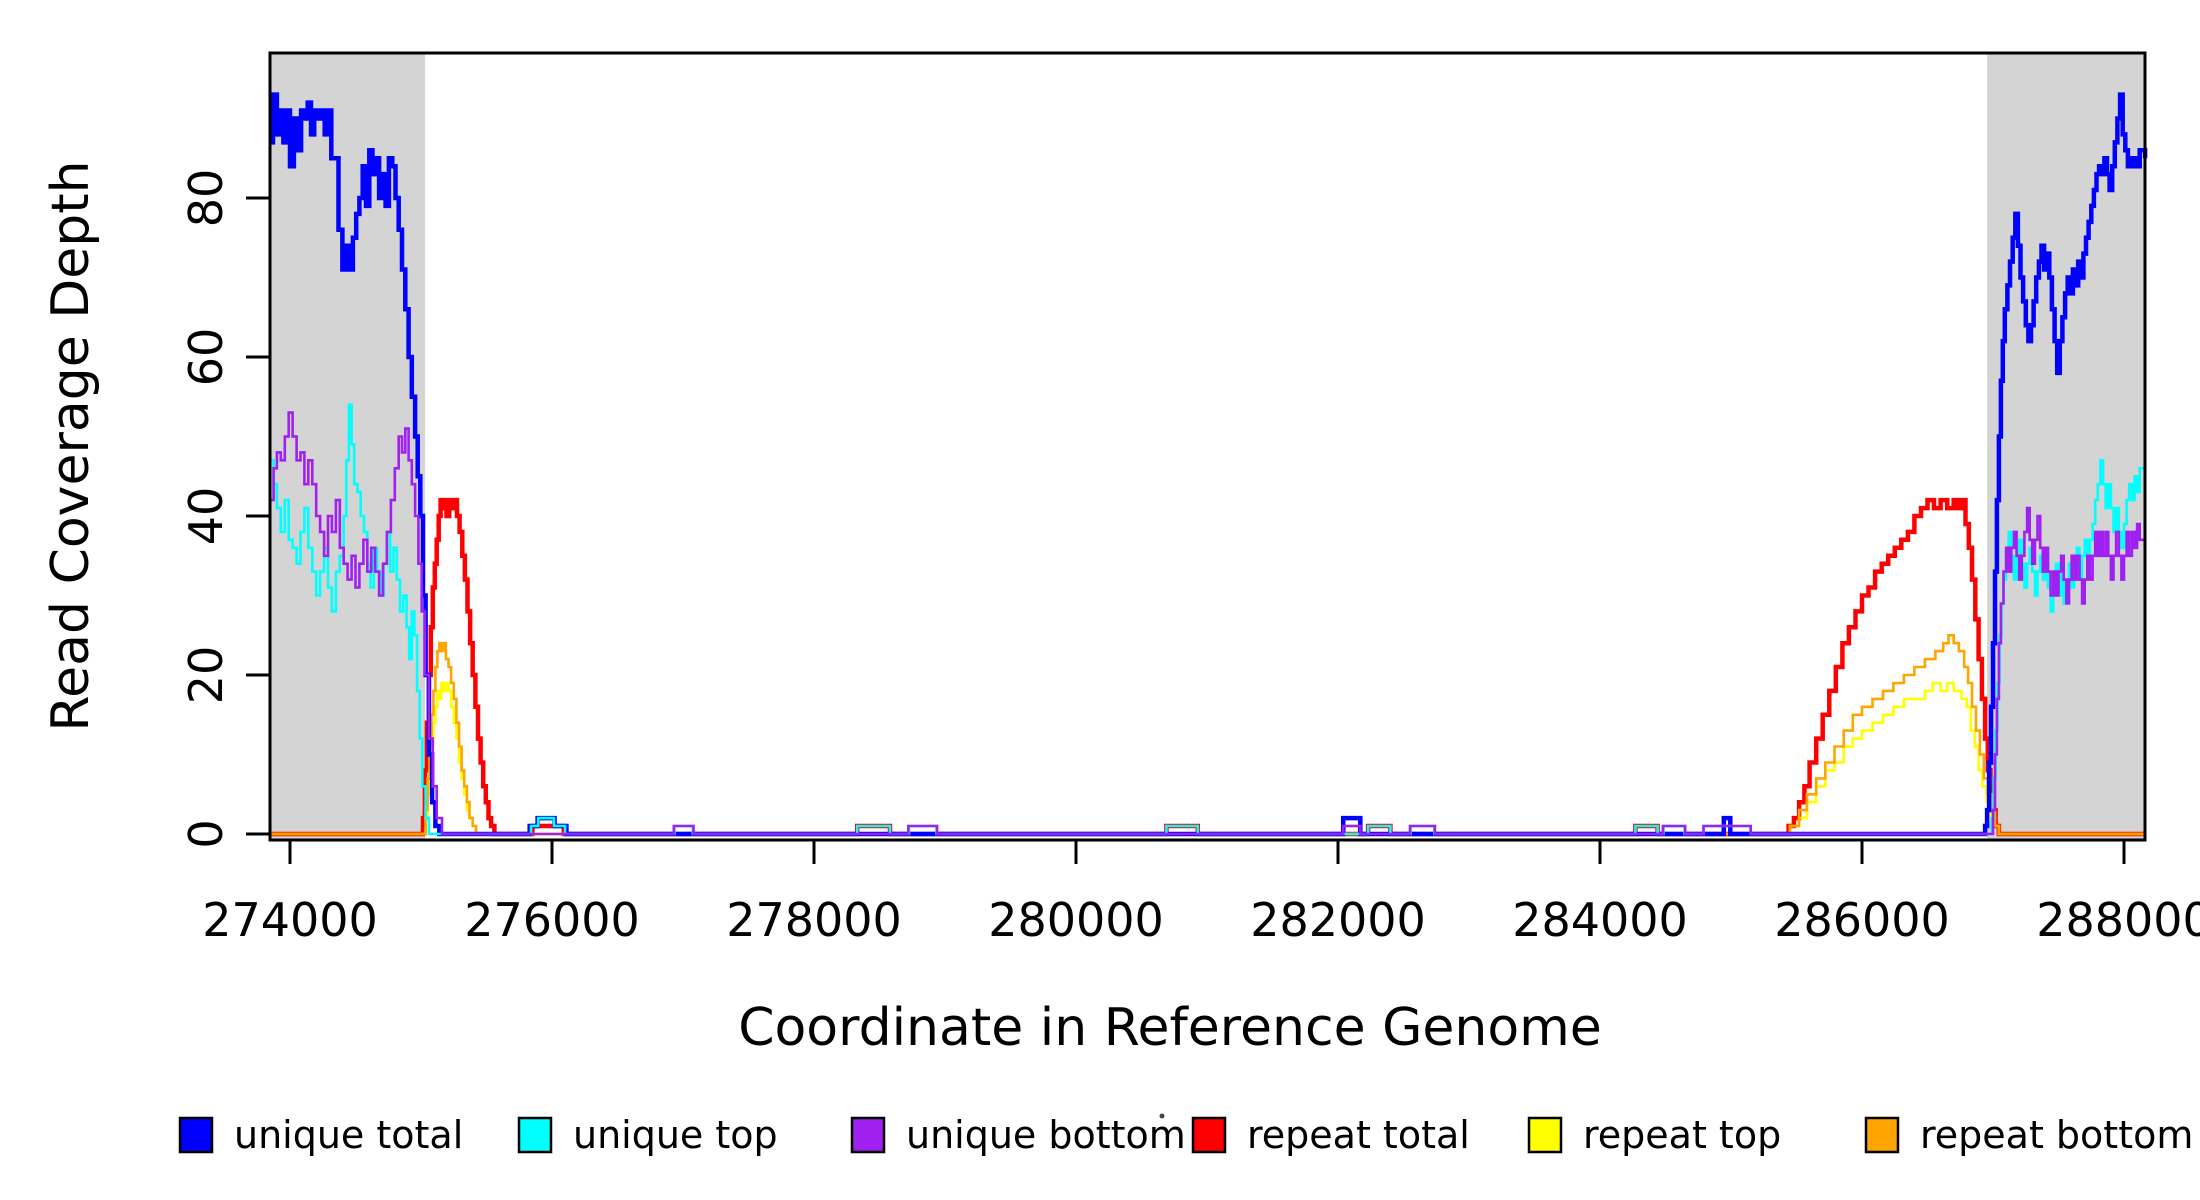 The image size is (2200, 1200). What do you see at coordinates (2118, 920) in the screenshot?
I see `x-tick-label: 288000` at bounding box center [2118, 920].